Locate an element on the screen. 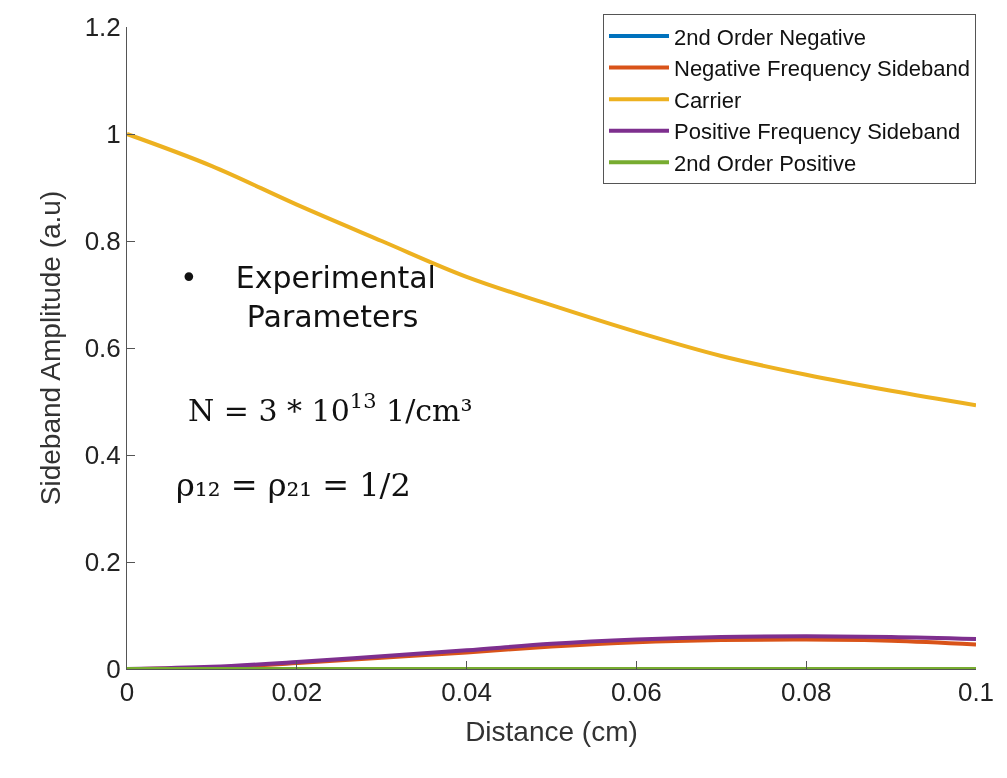  annotation: N = 3 * 10$^{13}$ 1/cm³ is located at coordinates (330, 408).